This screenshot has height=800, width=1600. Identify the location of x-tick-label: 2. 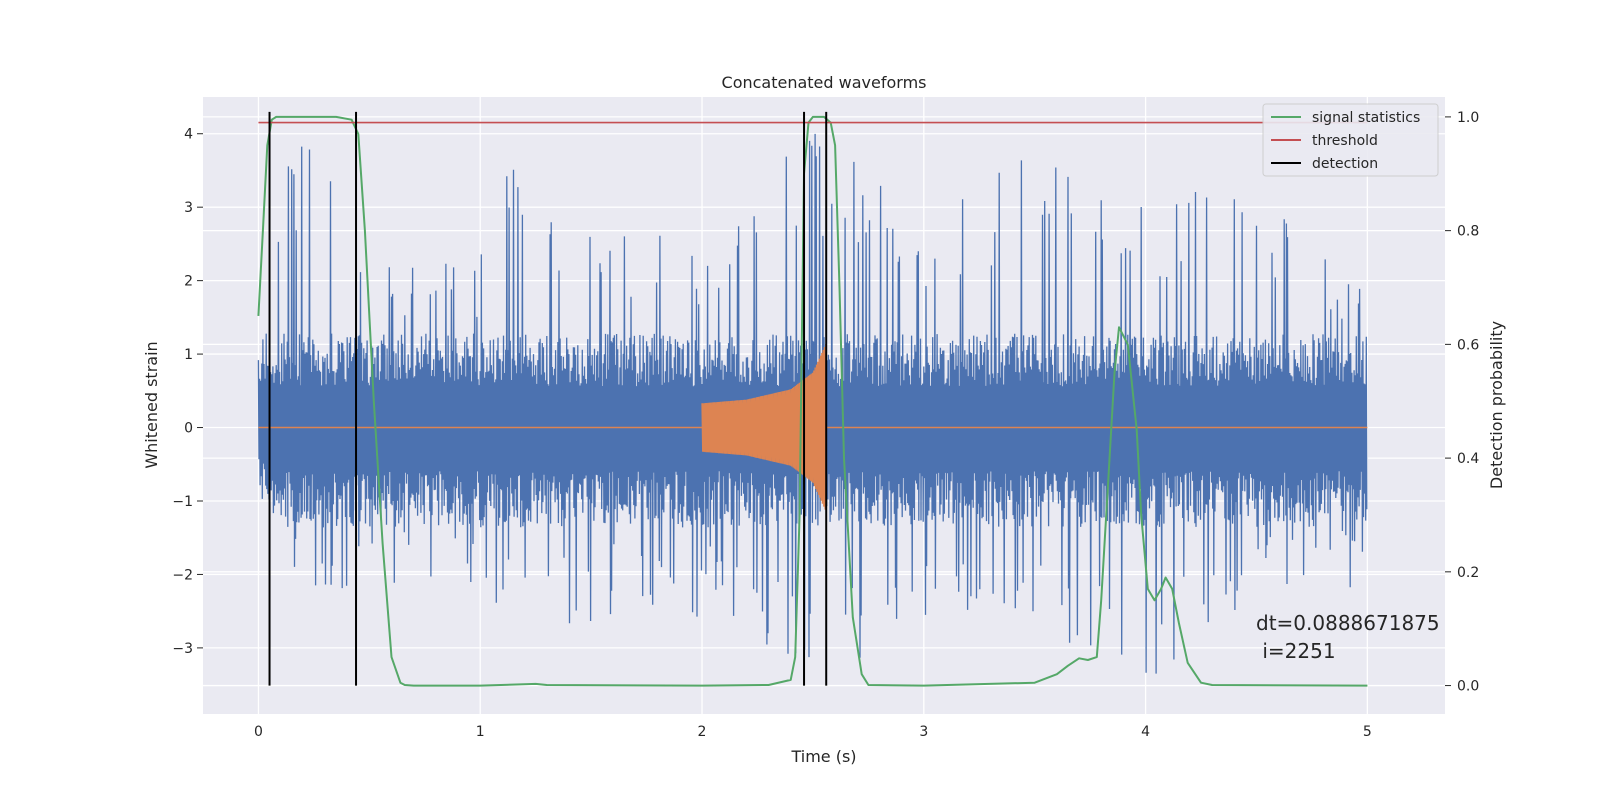
(702, 732).